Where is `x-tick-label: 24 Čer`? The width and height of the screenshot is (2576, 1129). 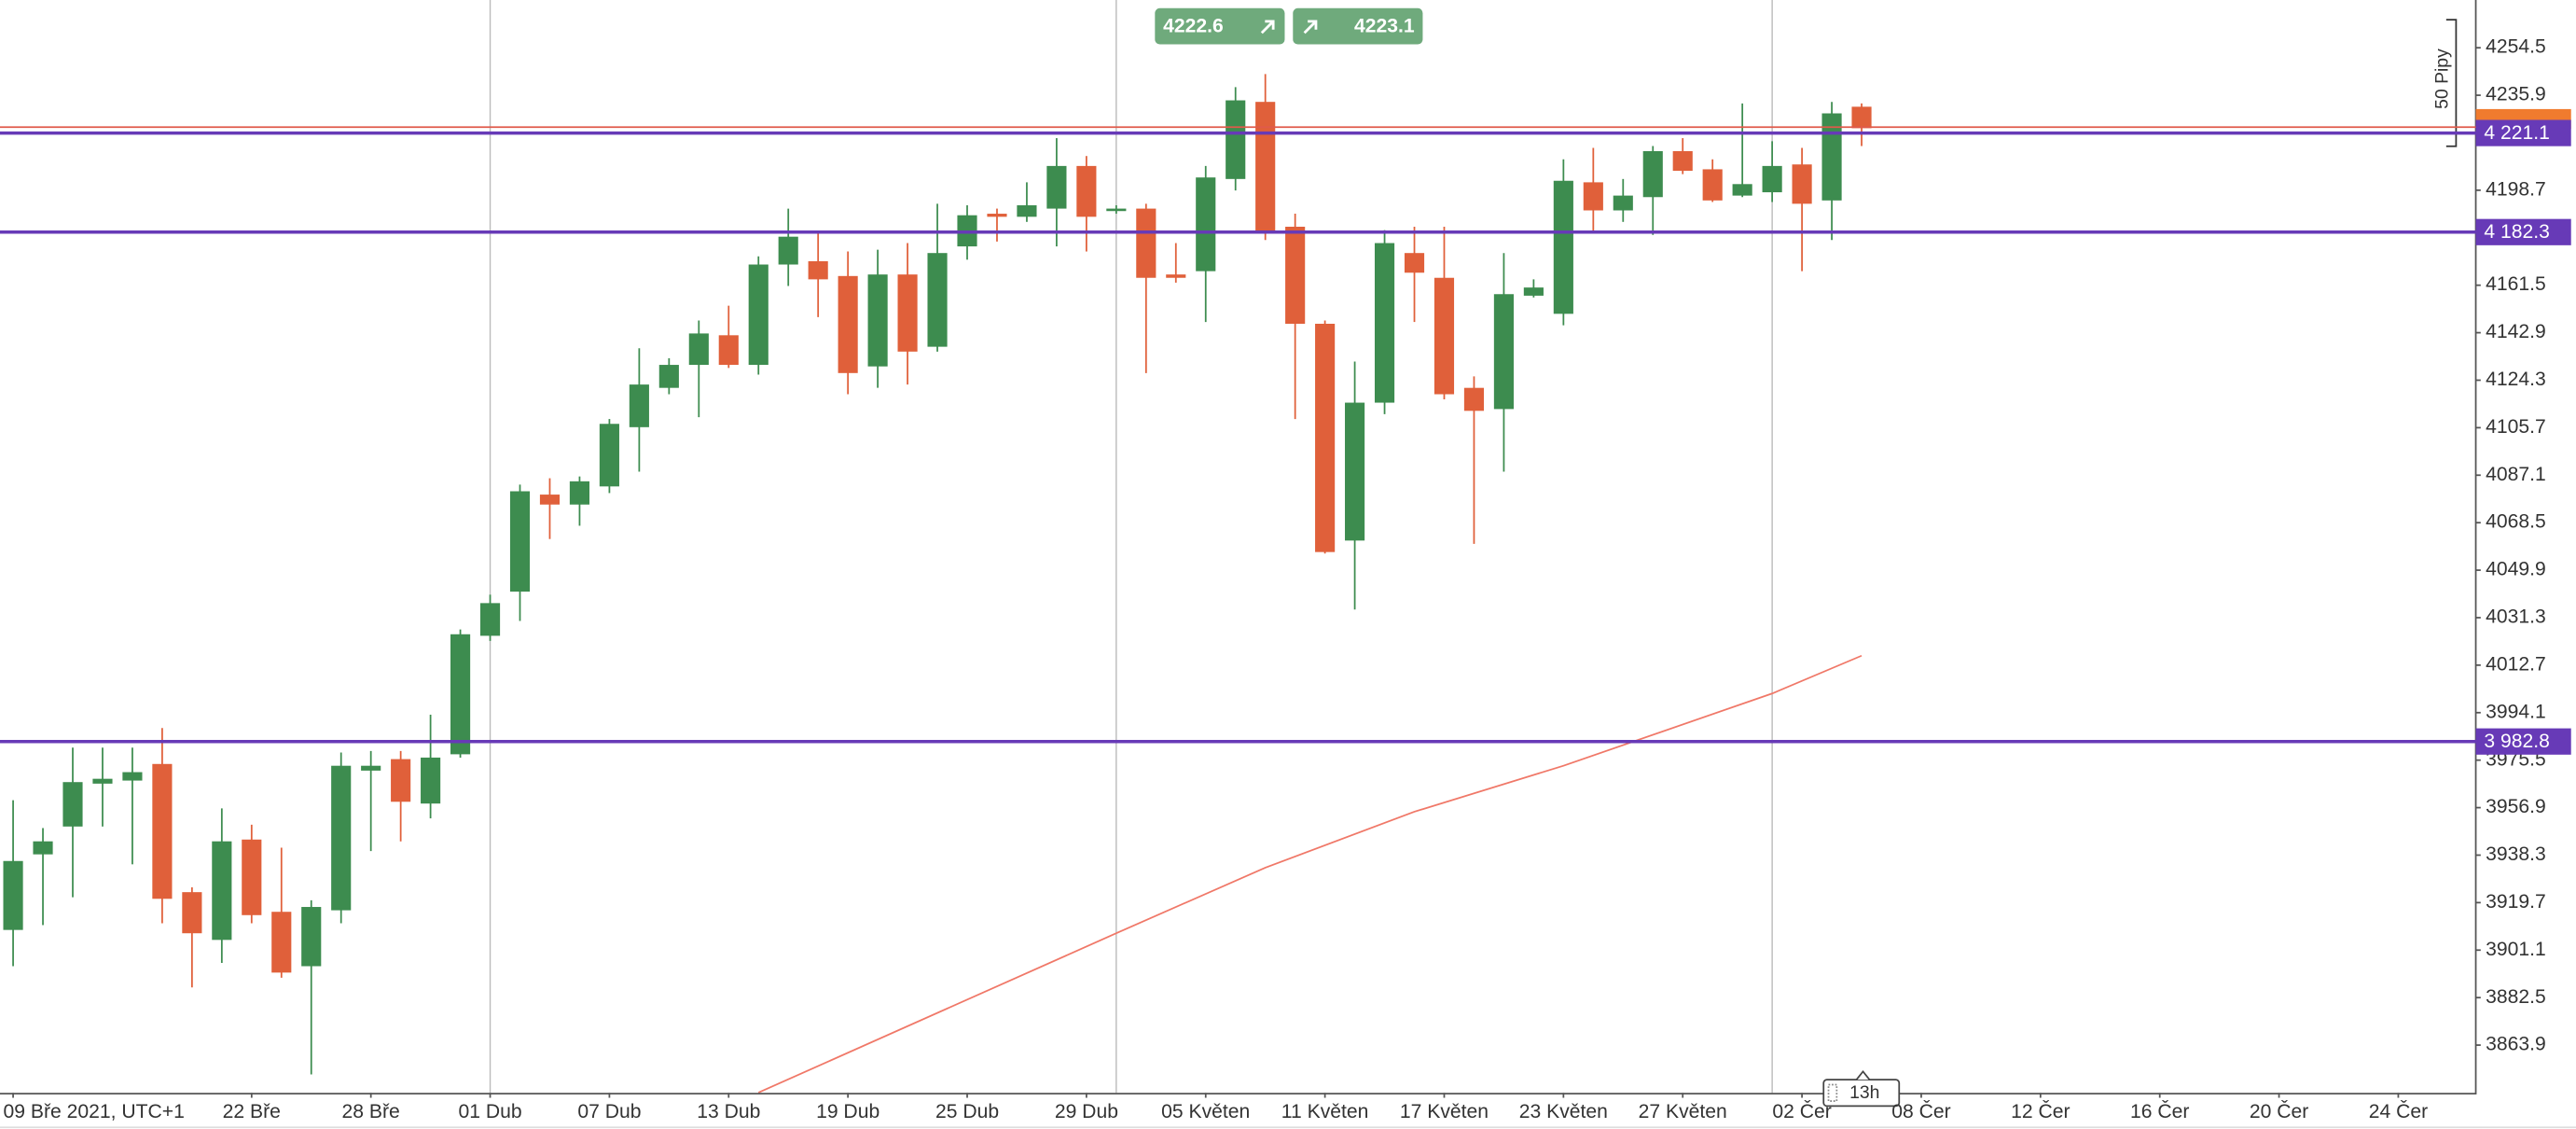 x-tick-label: 24 Čer is located at coordinates (2398, 1111).